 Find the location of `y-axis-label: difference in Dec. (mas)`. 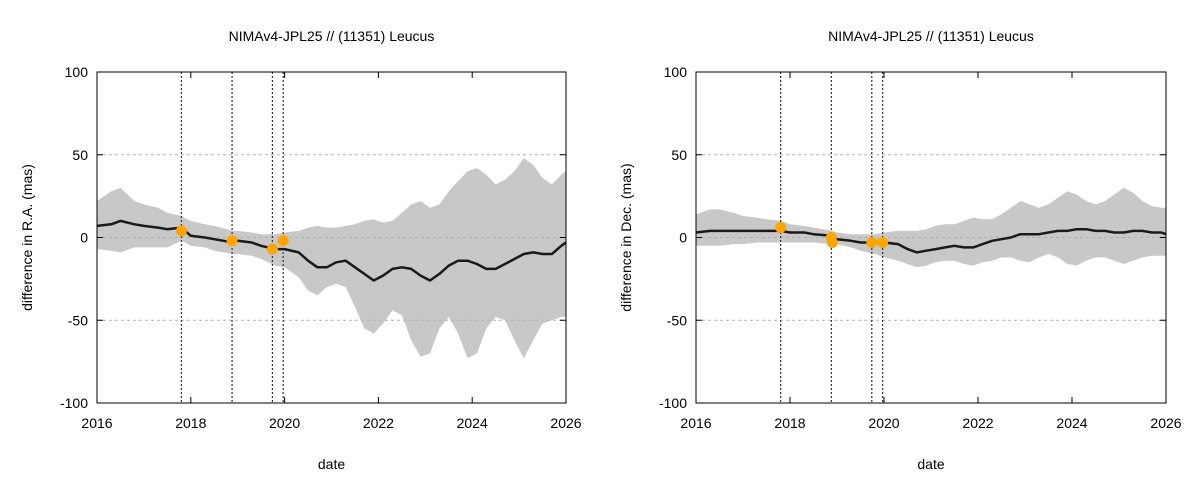

y-axis-label: difference in Dec. (mas) is located at coordinates (626, 237).